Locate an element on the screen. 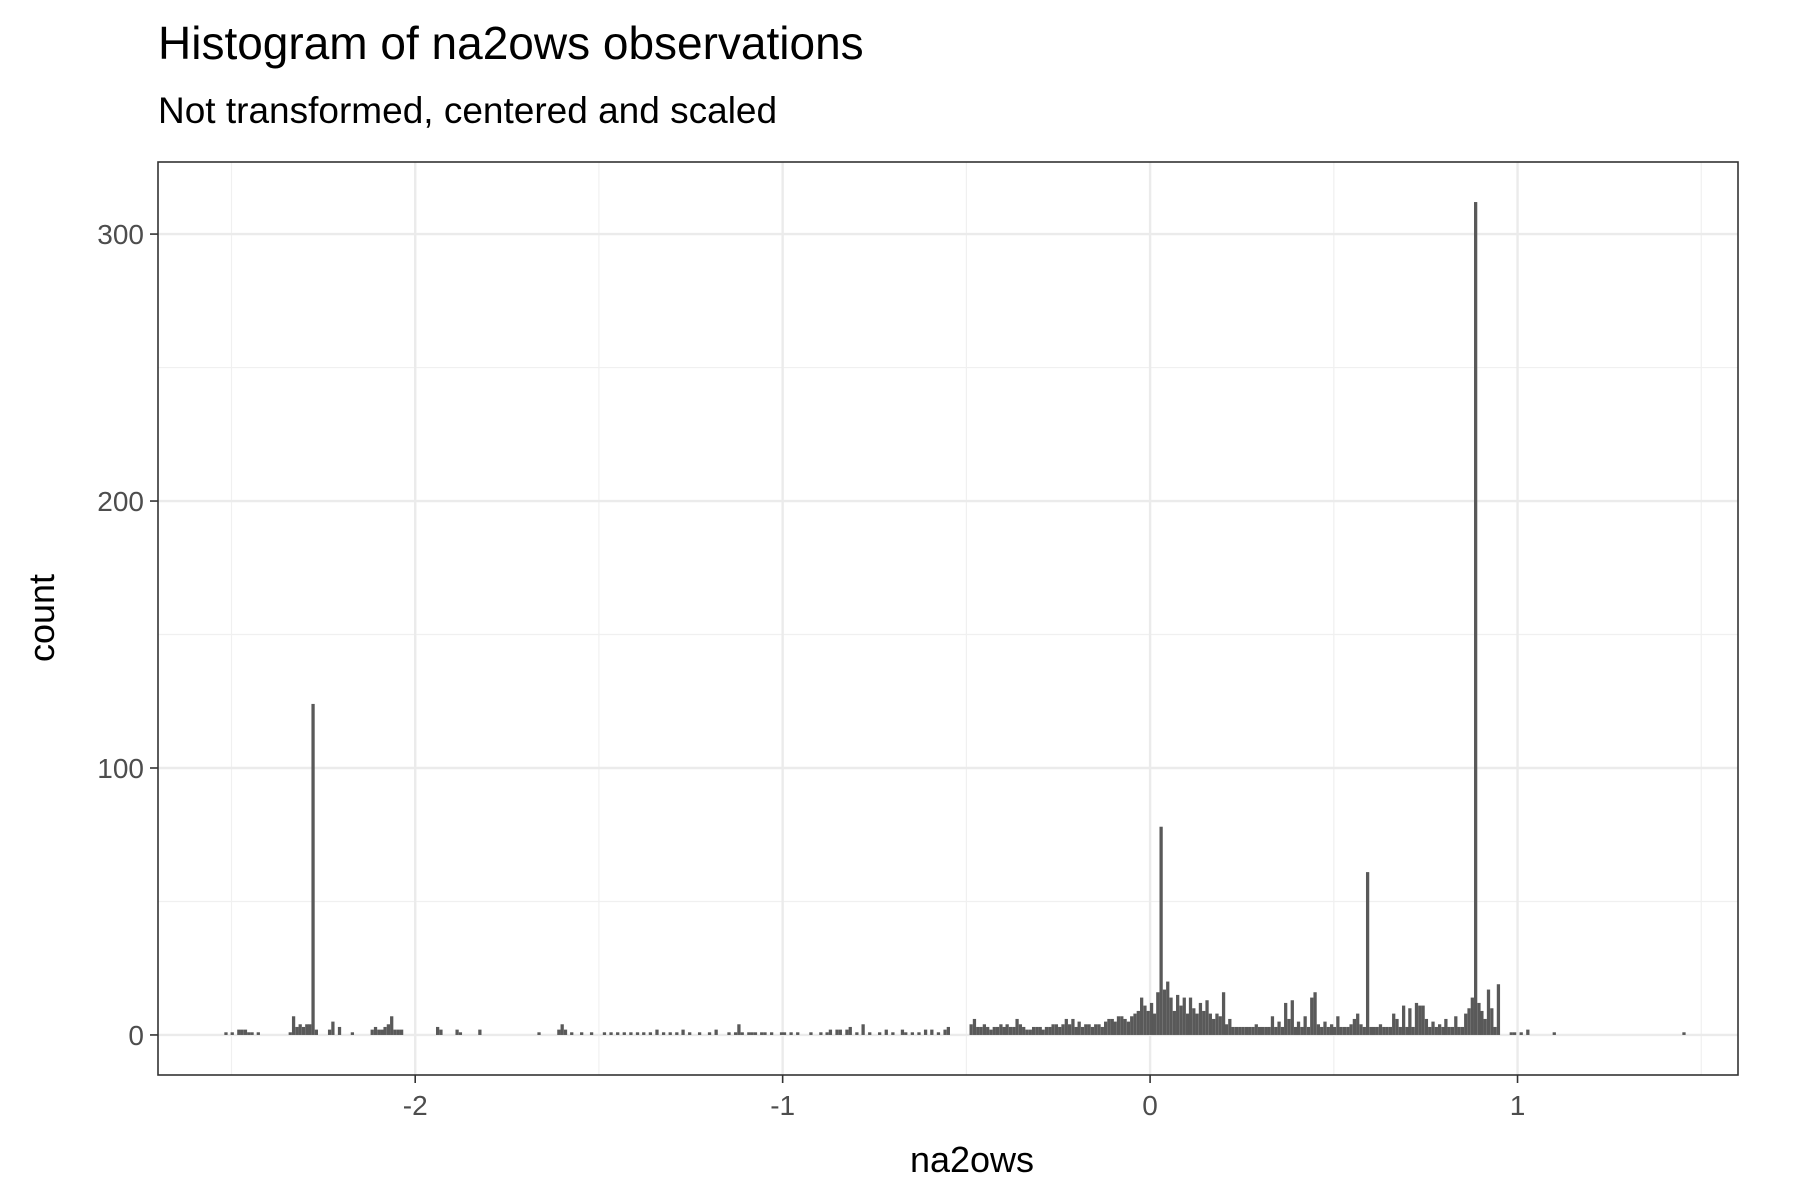 This screenshot has height=1200, width=1800. x-tick-label: 0 is located at coordinates (1150, 1105).